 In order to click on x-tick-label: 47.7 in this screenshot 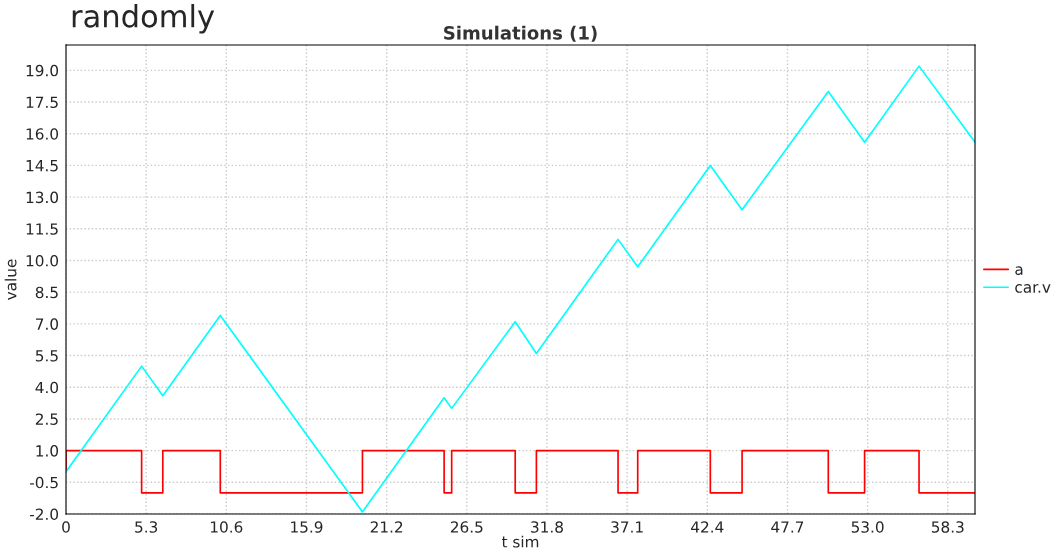, I will do `click(787, 527)`.